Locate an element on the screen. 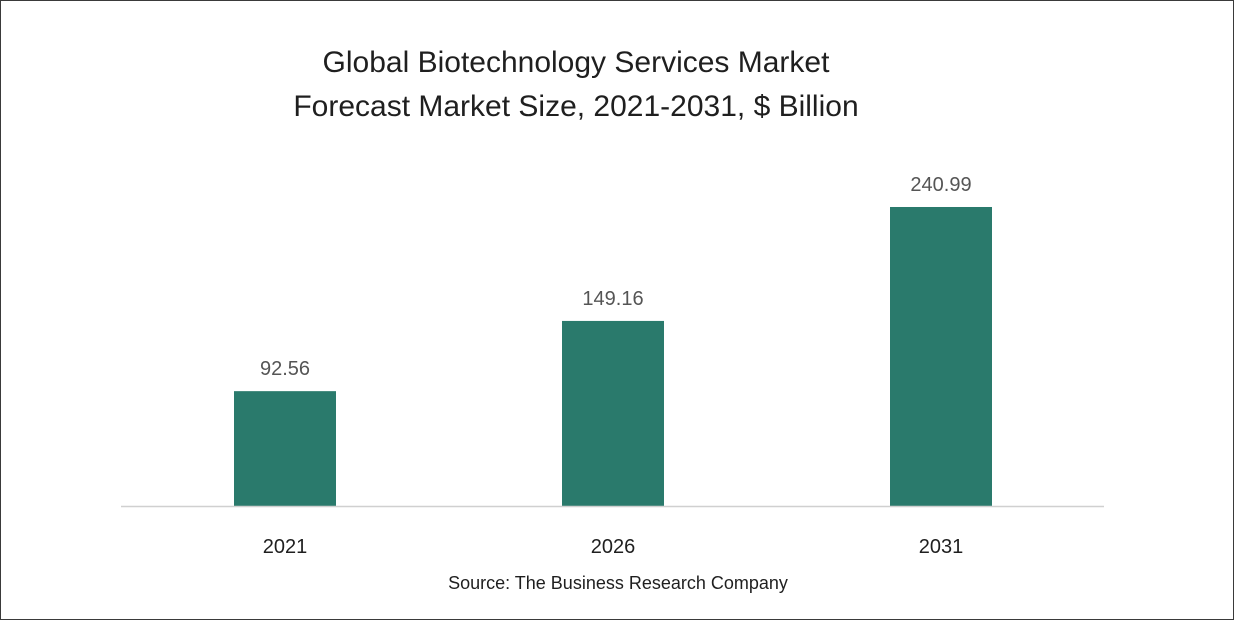 The image size is (1236, 620). data-label-2021: 92.56 is located at coordinates (285, 369).